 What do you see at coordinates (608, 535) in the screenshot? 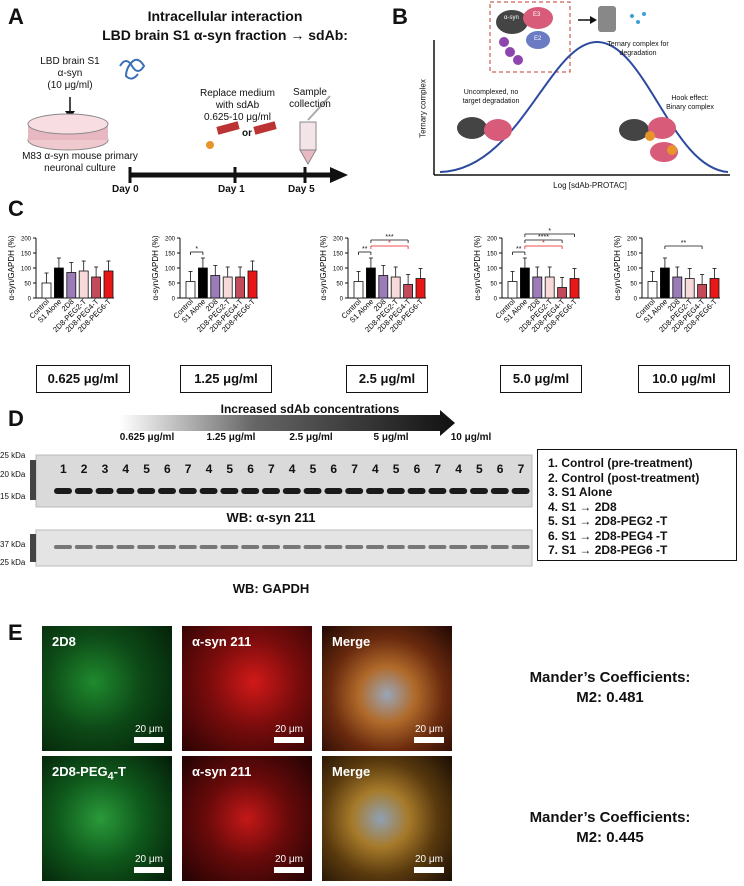
I see `legend-item: 6. S1 → 2D8-PEG4 -T` at bounding box center [608, 535].